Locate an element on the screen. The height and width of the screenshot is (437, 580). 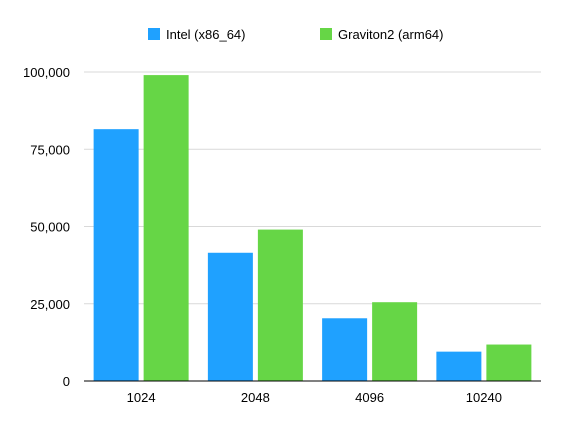
x-tick-label: 4096 is located at coordinates (369, 397).